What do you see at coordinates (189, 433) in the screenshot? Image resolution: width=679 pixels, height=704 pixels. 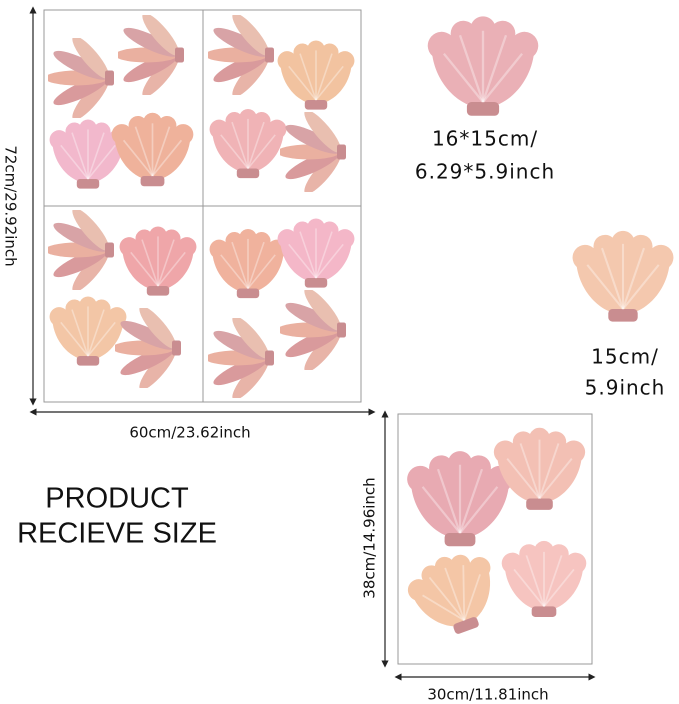 I see `width-label: 60cm/23.62inch` at bounding box center [189, 433].